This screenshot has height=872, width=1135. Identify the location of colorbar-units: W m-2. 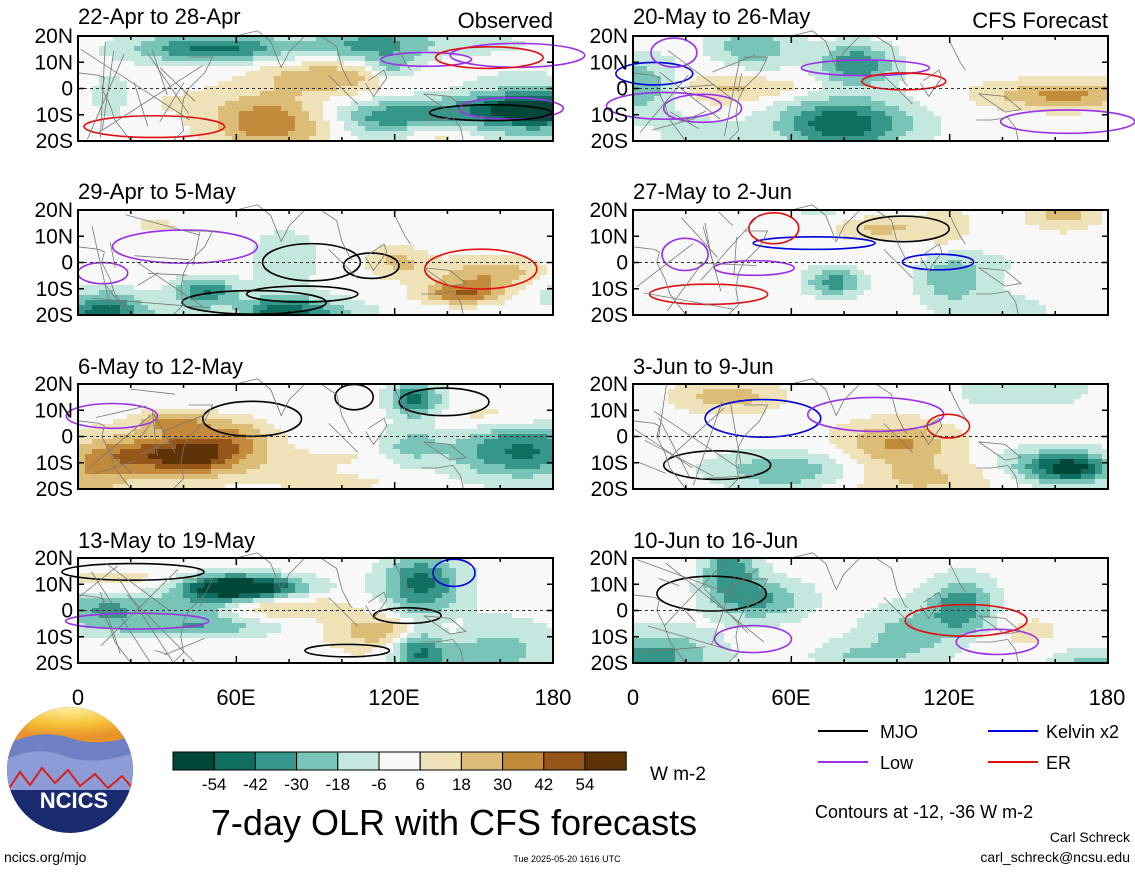
(678, 774).